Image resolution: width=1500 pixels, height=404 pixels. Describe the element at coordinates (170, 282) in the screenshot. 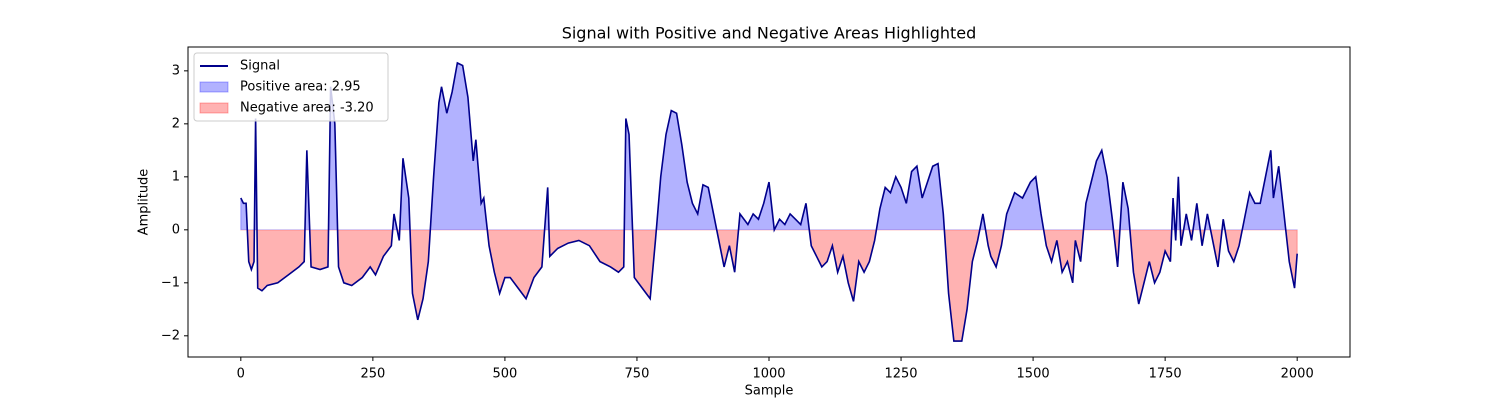

I see `y-tick-label: −1` at that location.